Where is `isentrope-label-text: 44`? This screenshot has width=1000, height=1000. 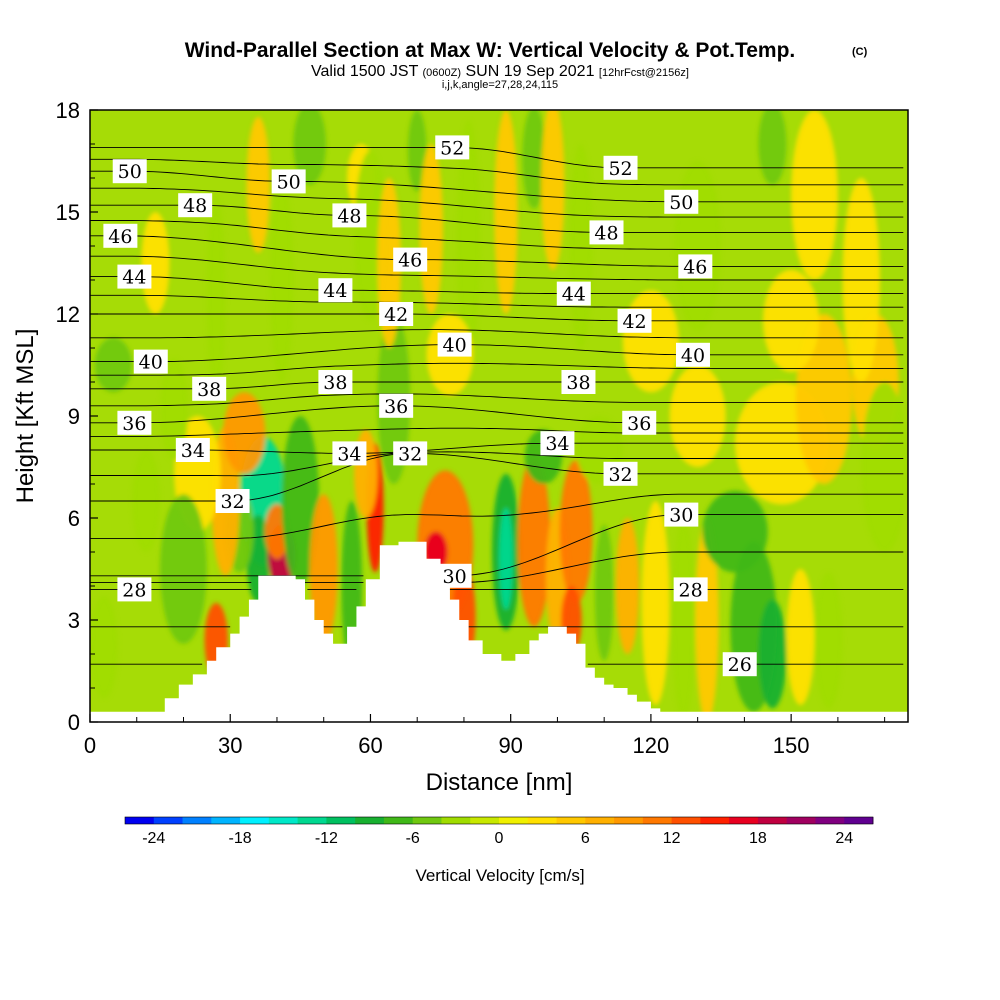
isentrope-label-text: 44 is located at coordinates (574, 295).